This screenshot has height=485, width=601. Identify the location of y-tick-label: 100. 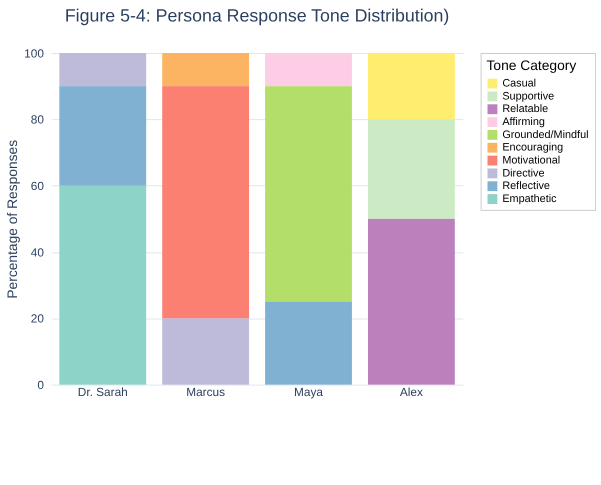
(34, 53).